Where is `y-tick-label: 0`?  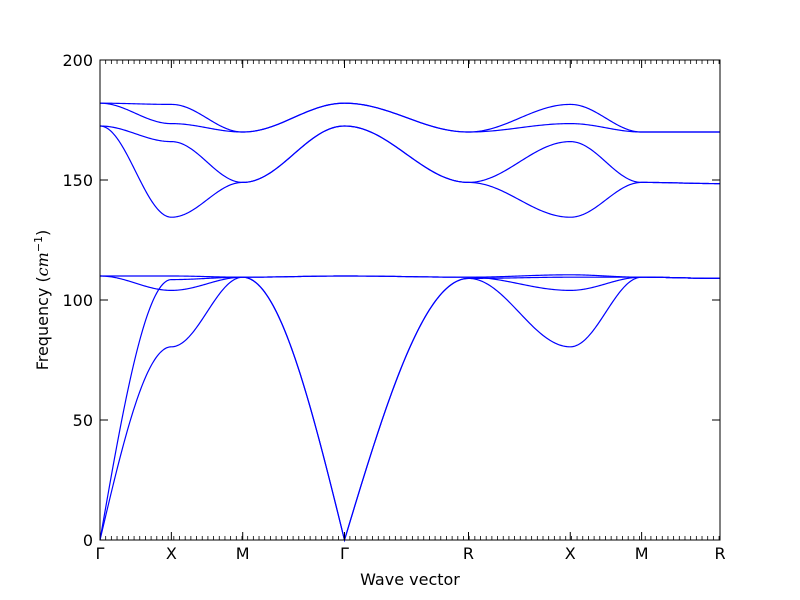 y-tick-label: 0 is located at coordinates (88, 540).